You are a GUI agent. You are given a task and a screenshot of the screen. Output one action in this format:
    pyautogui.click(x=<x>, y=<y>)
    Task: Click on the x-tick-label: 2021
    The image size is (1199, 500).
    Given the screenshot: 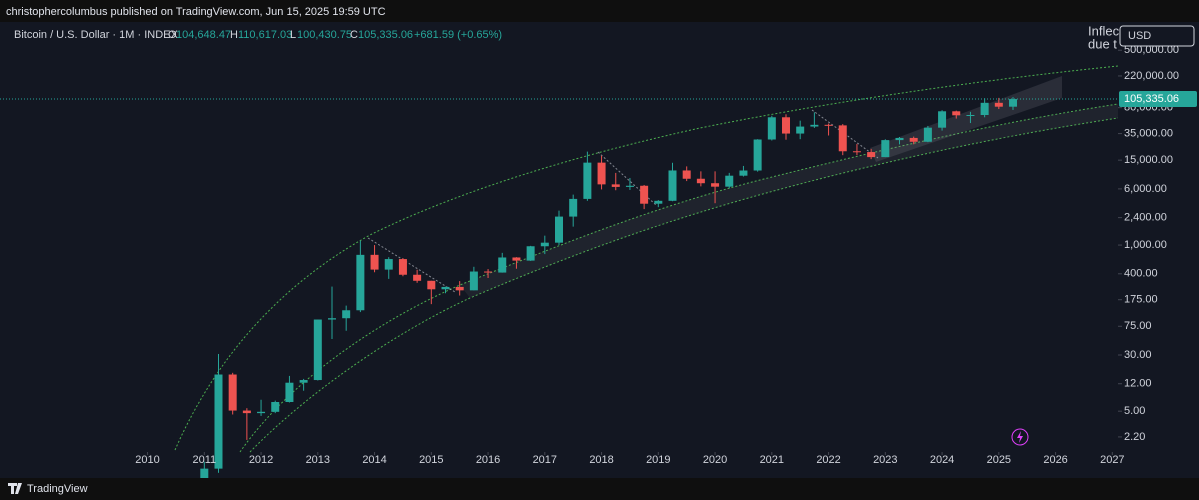 What is the action you would take?
    pyautogui.click(x=772, y=460)
    